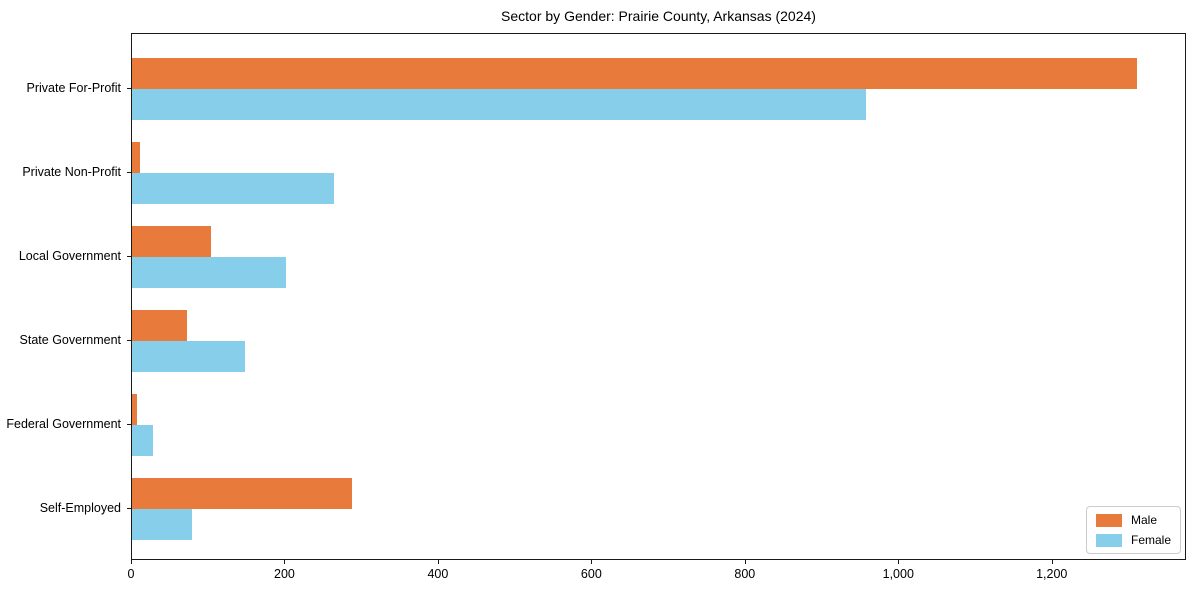  I want to click on legend-item-male: Male, so click(1133, 520).